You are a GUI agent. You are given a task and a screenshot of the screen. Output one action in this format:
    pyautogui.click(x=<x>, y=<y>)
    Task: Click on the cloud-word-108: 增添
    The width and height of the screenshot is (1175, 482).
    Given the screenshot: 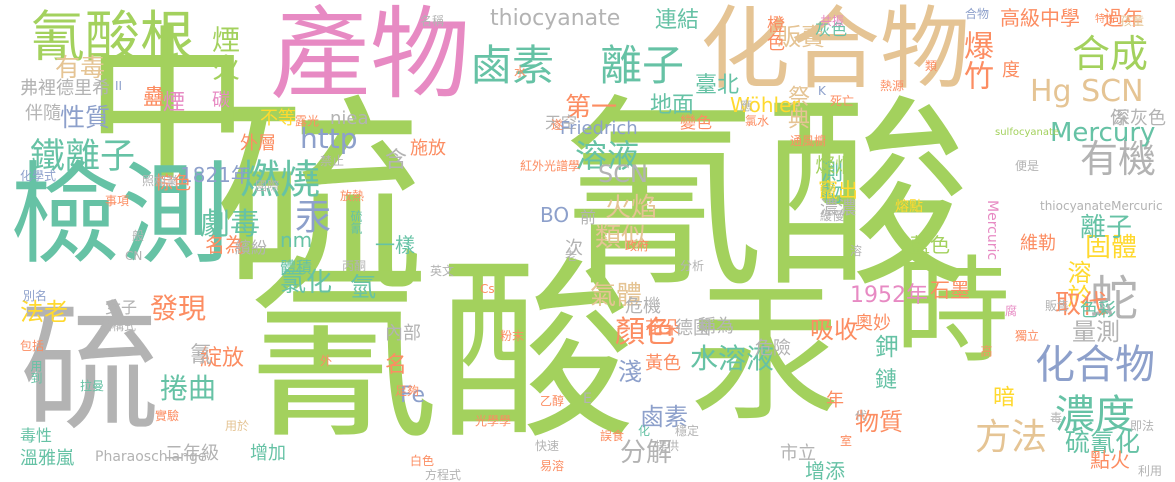 What is the action you would take?
    pyautogui.click(x=825, y=470)
    